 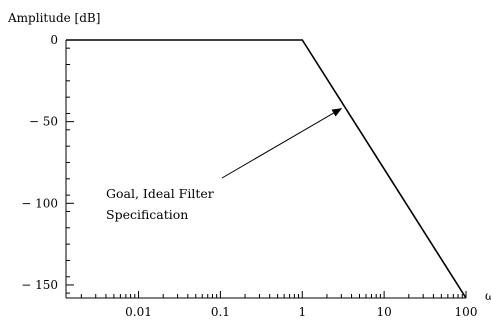 What do you see at coordinates (220, 312) in the screenshot?
I see `x-tick-label: 0.1` at bounding box center [220, 312].